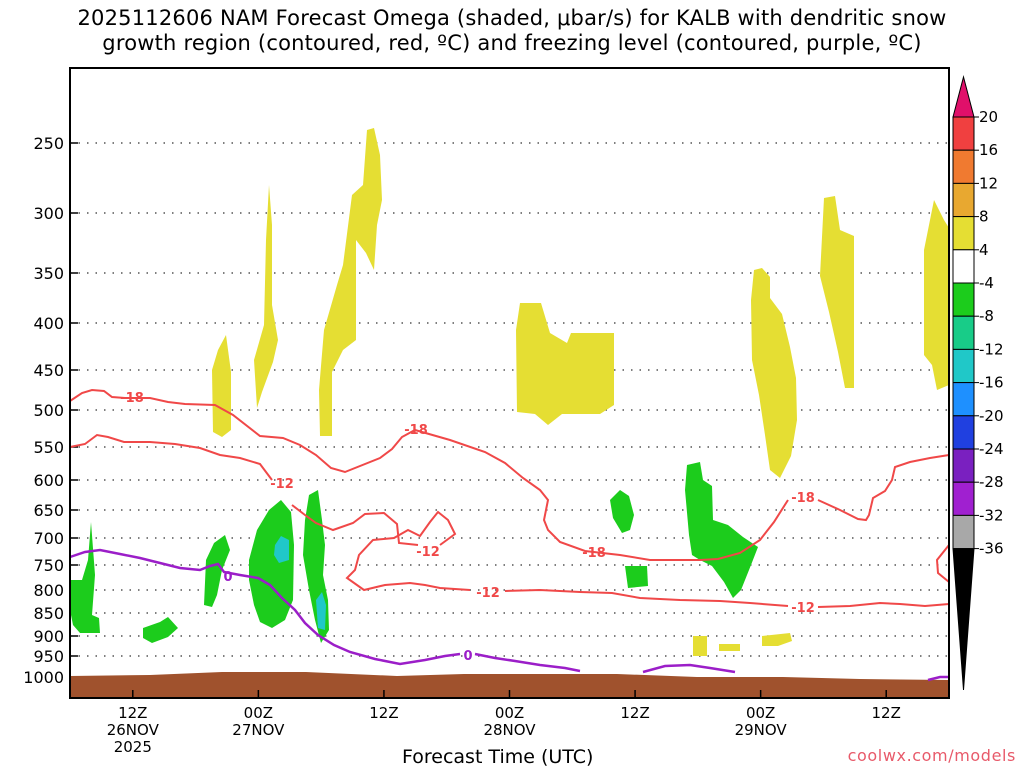 This screenshot has width=1024, height=768. Describe the element at coordinates (984, 217) in the screenshot. I see `colorbar-label: 8` at that location.